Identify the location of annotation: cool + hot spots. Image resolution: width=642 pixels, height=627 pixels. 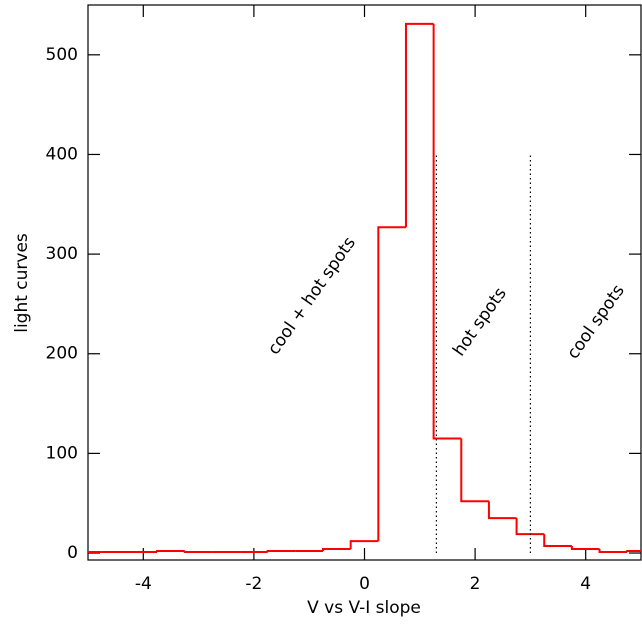
(312, 295).